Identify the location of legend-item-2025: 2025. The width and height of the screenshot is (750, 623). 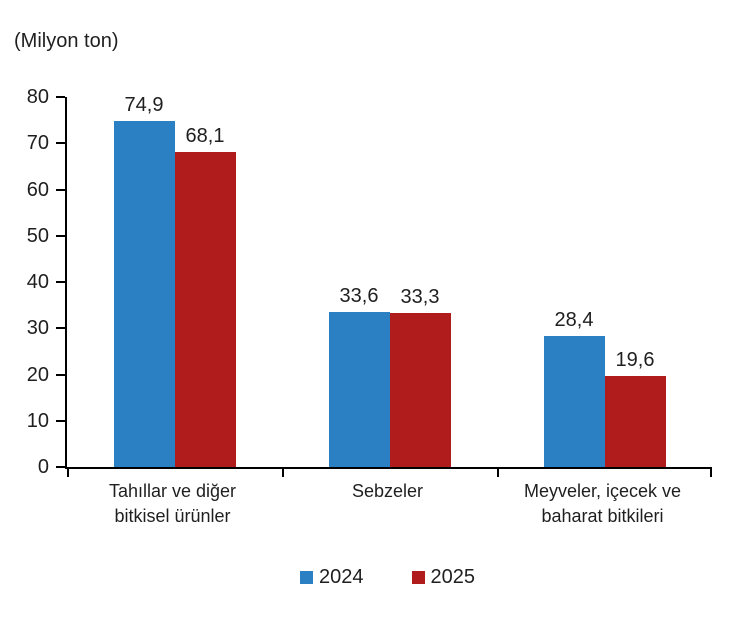
(443, 577).